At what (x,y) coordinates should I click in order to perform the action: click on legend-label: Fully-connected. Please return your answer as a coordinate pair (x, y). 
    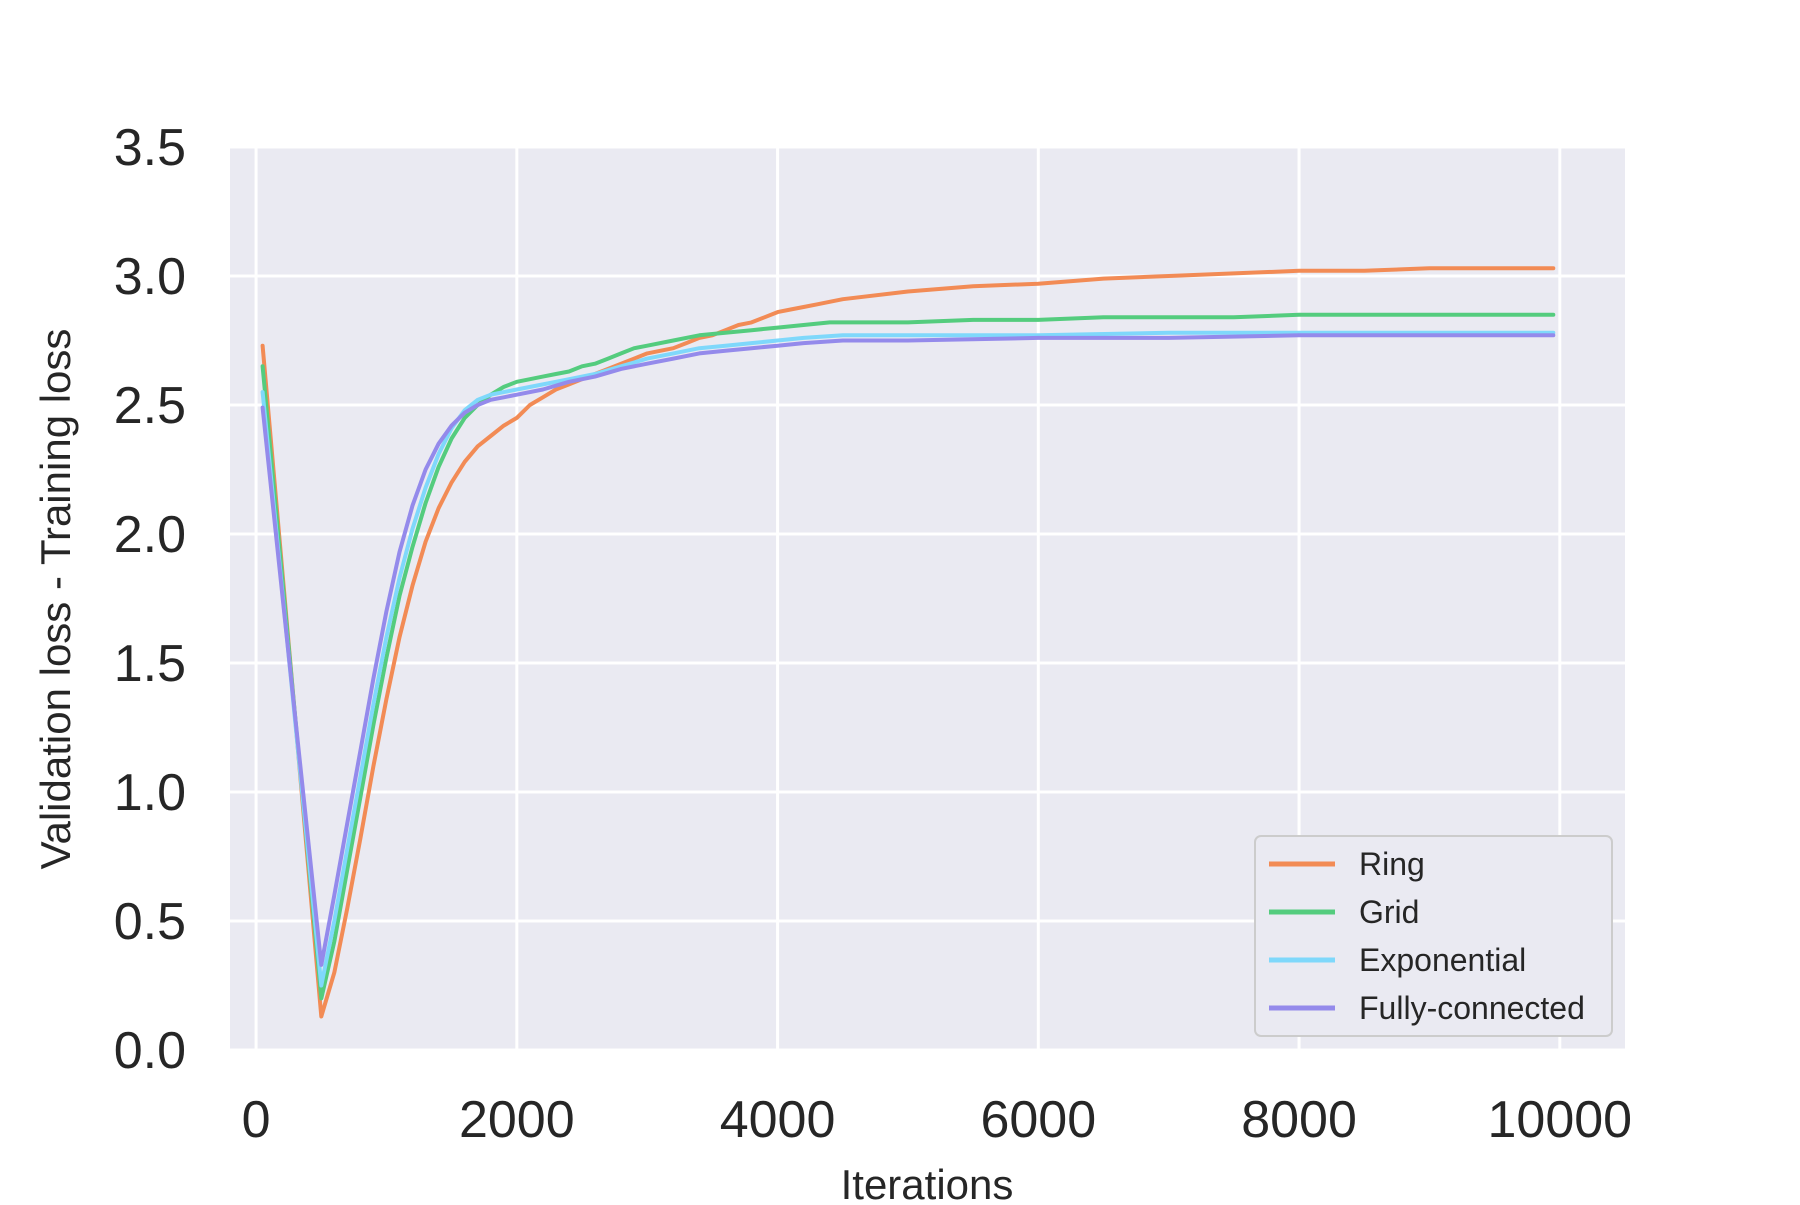
    Looking at the image, I should click on (1472, 1008).